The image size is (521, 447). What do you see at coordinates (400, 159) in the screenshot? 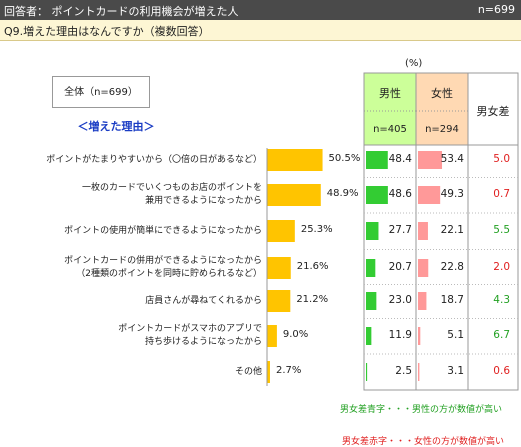
I see `male-value-label: 48.4` at bounding box center [400, 159].